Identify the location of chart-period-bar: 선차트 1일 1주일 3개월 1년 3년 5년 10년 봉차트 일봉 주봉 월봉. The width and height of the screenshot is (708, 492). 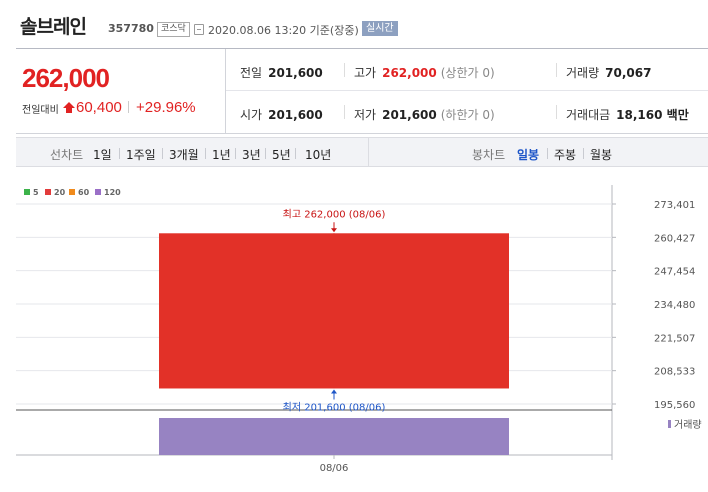
(362, 152).